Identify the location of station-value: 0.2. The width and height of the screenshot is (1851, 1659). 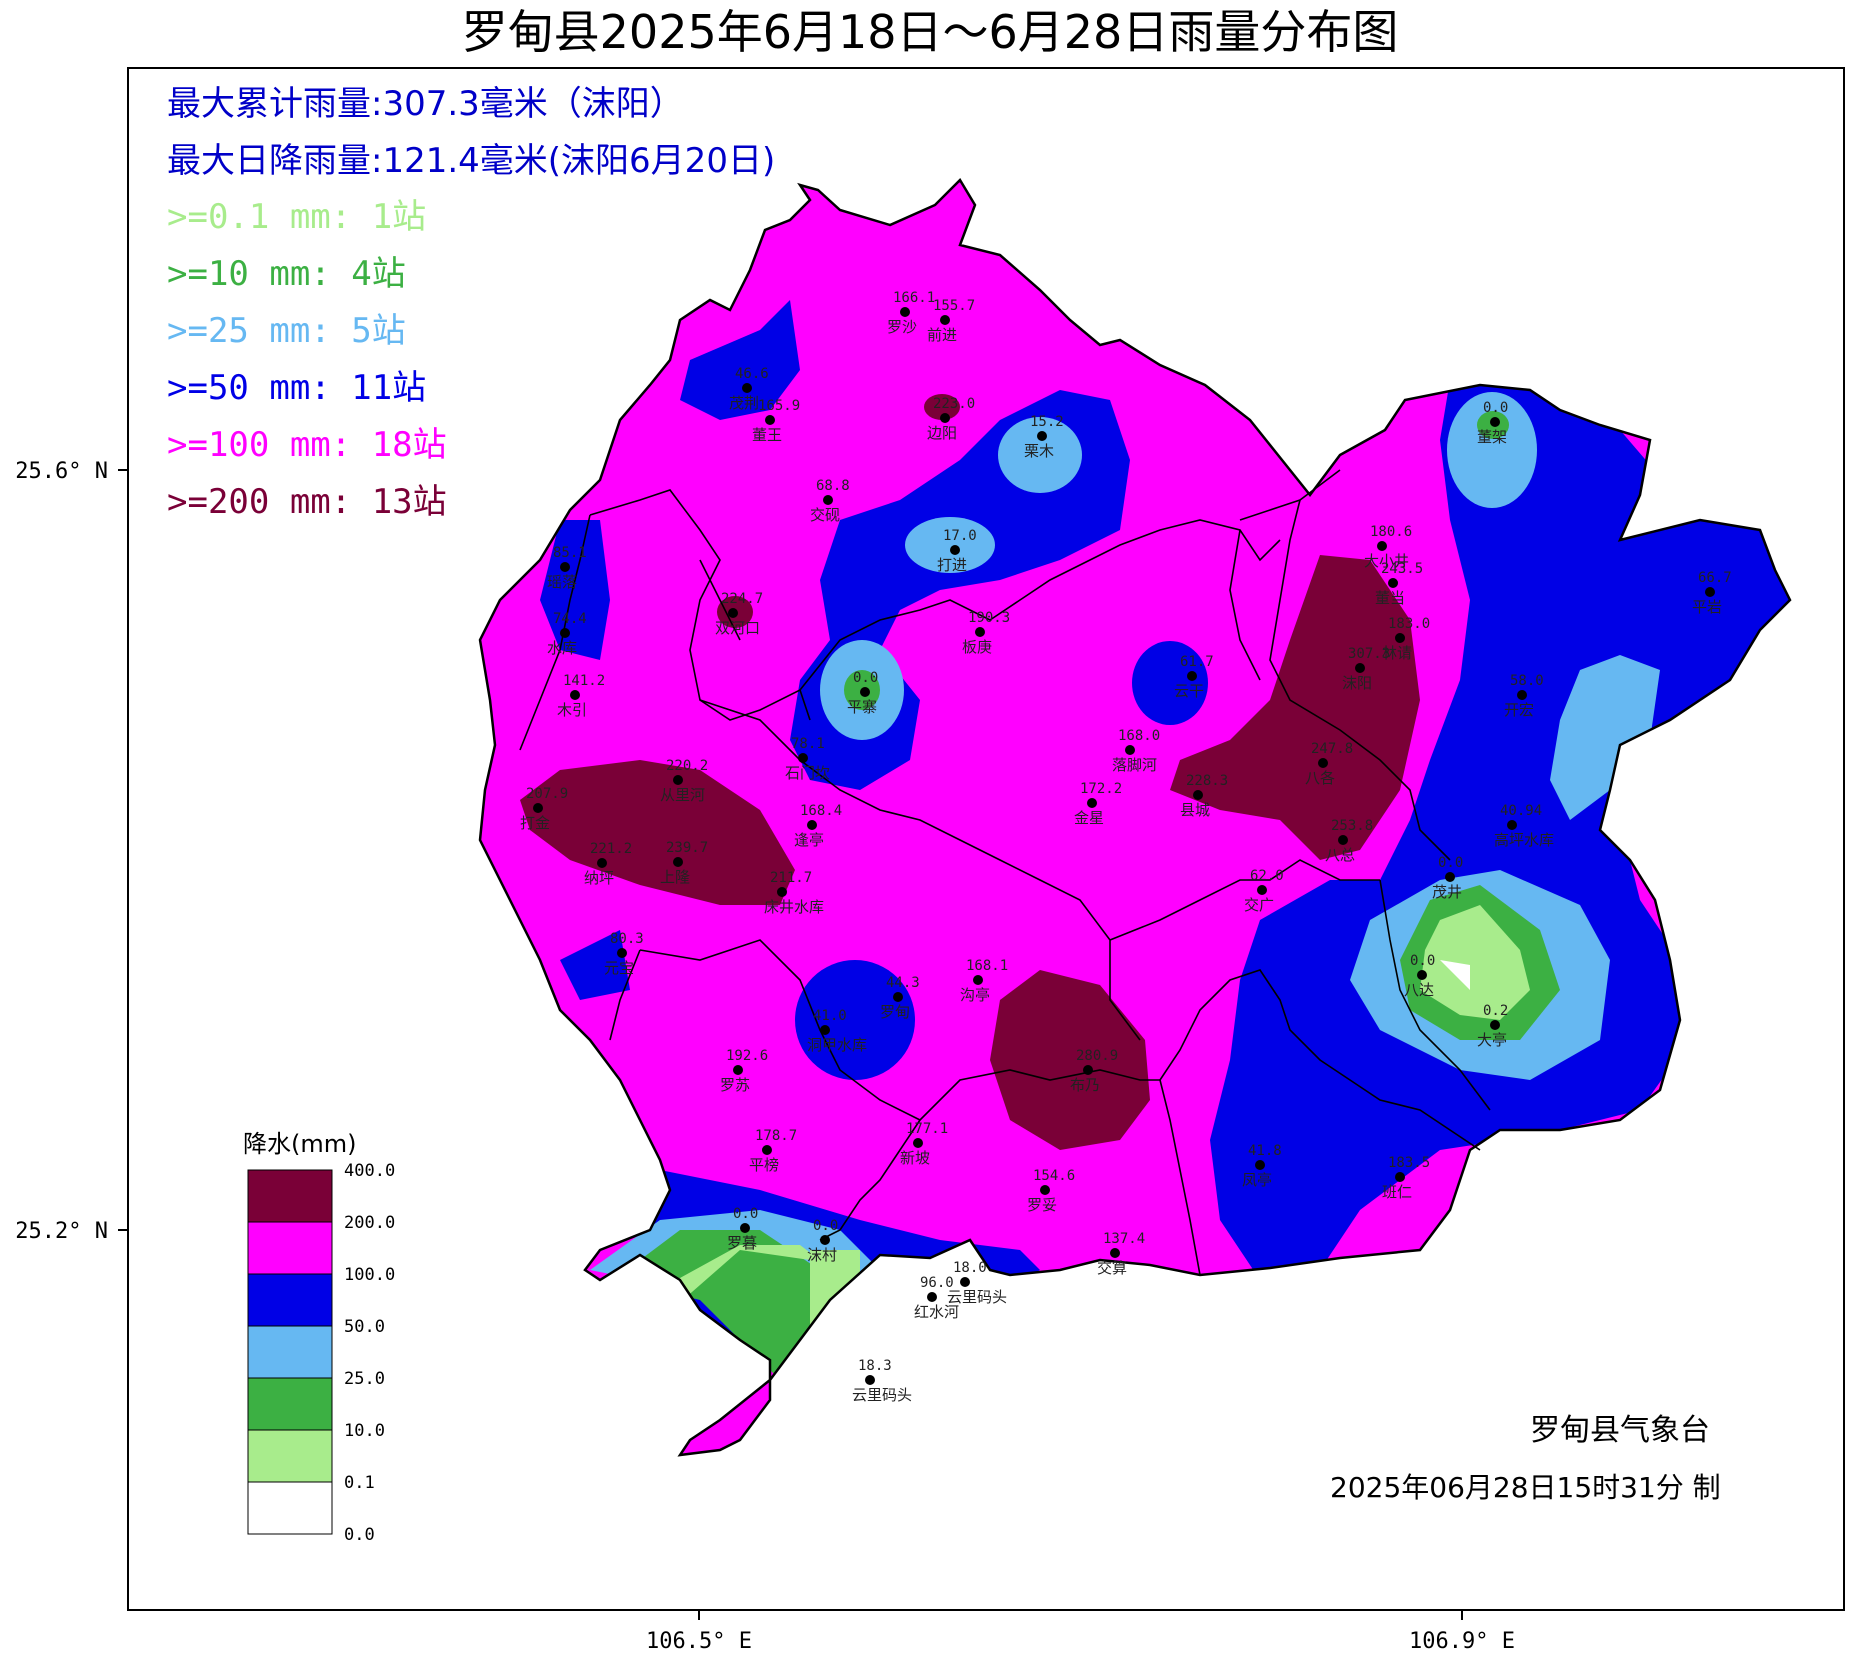
(1495, 1011).